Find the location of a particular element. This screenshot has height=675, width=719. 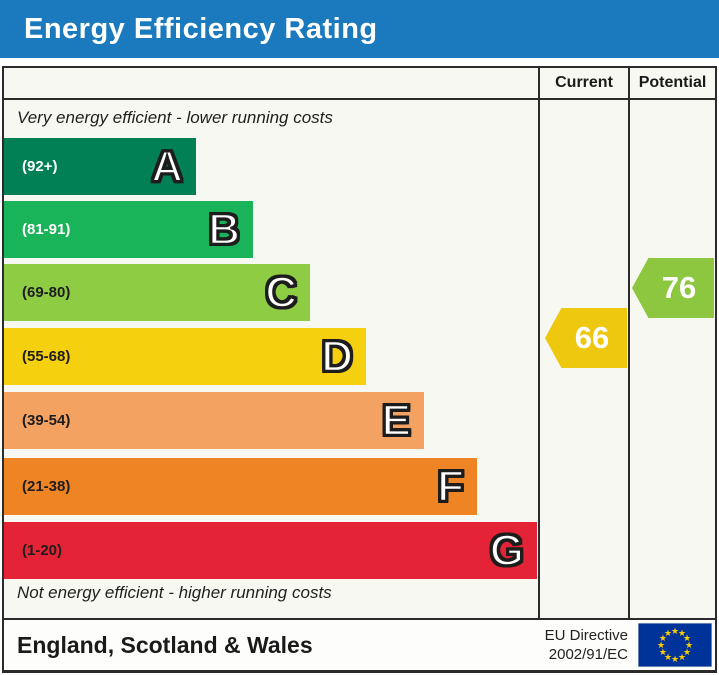

title-bar: Energy Efficiency Rating is located at coordinates (359, 29).